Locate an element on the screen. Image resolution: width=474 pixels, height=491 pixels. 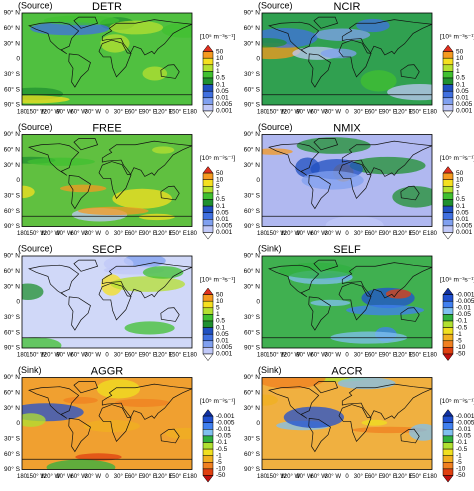
lon-label: 60° W is located at coordinates (78, 234).